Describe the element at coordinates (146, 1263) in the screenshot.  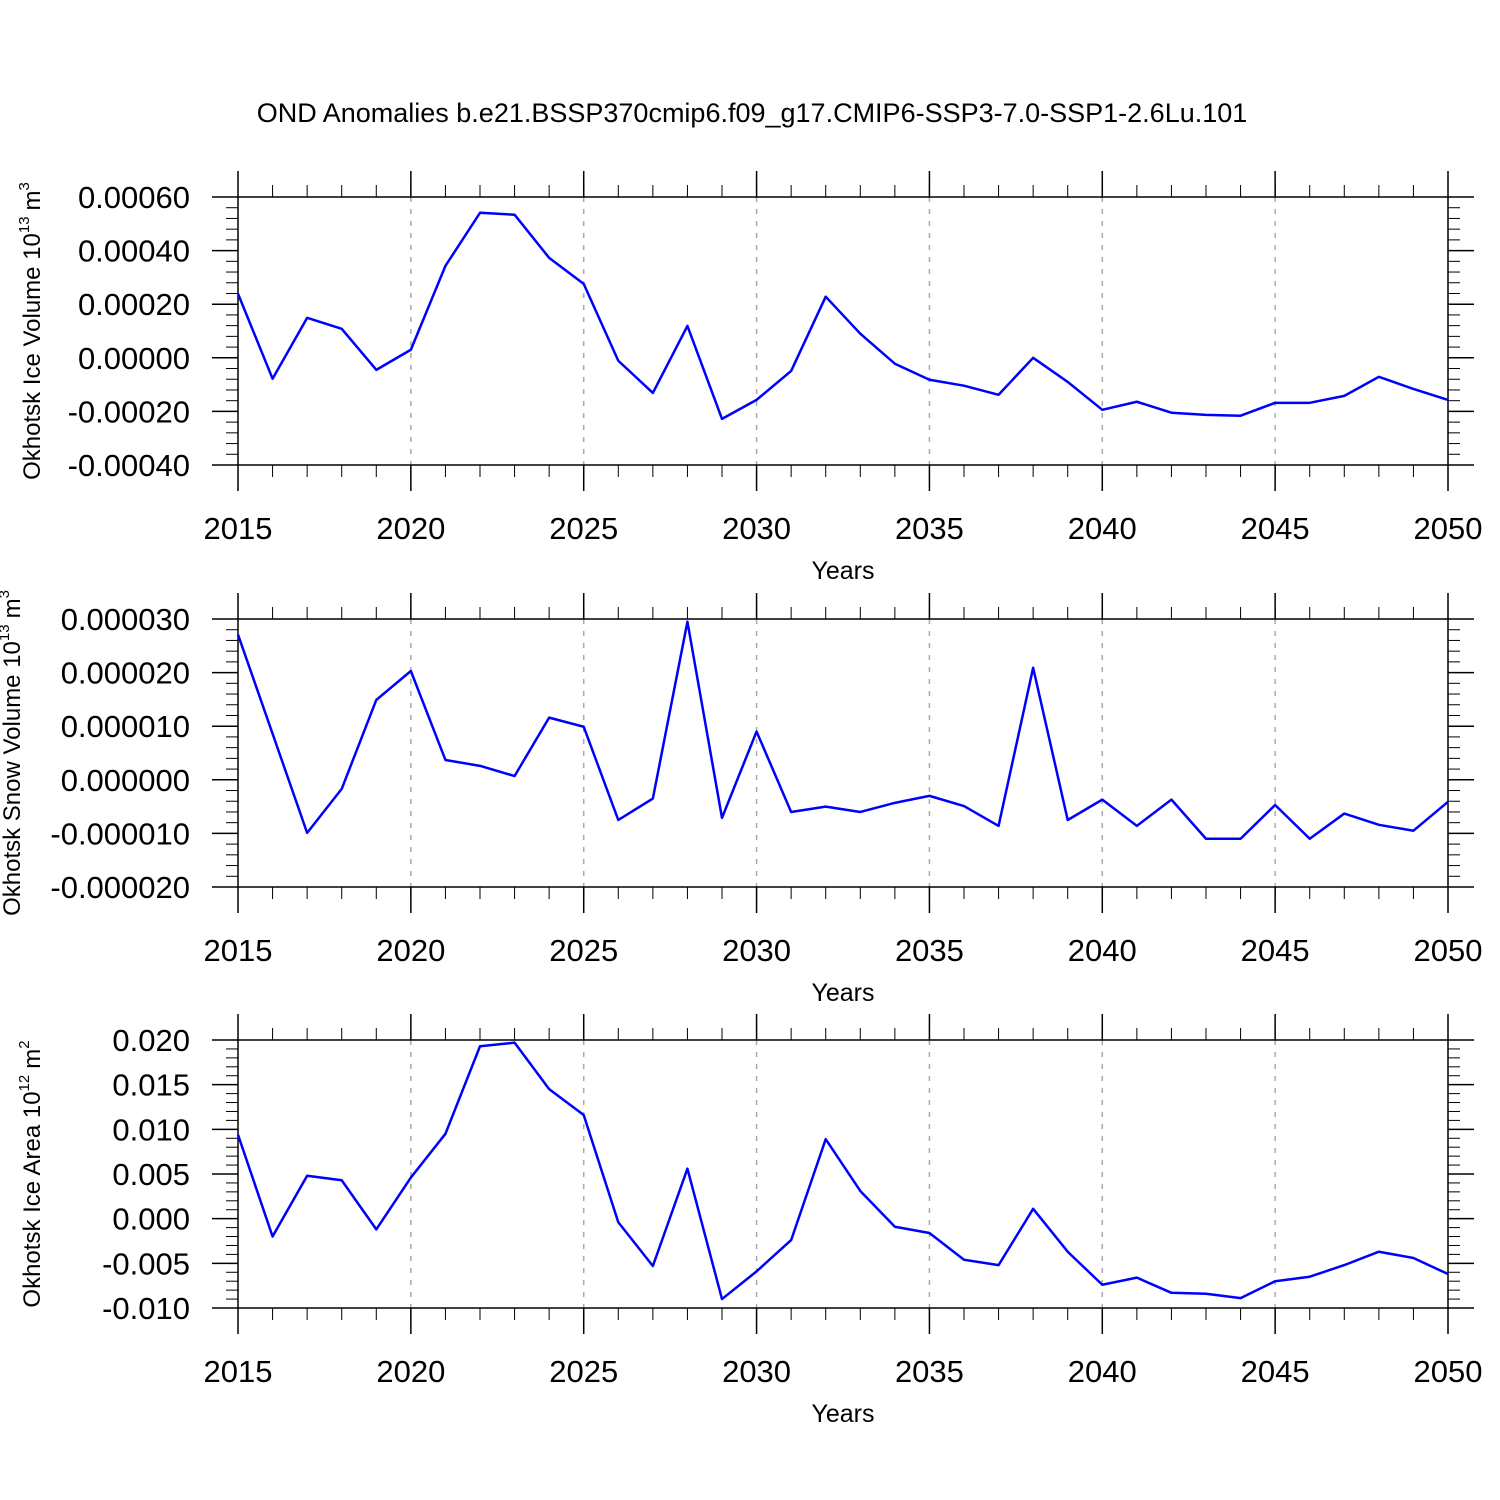
I see `y-tick-label: -0.005` at that location.